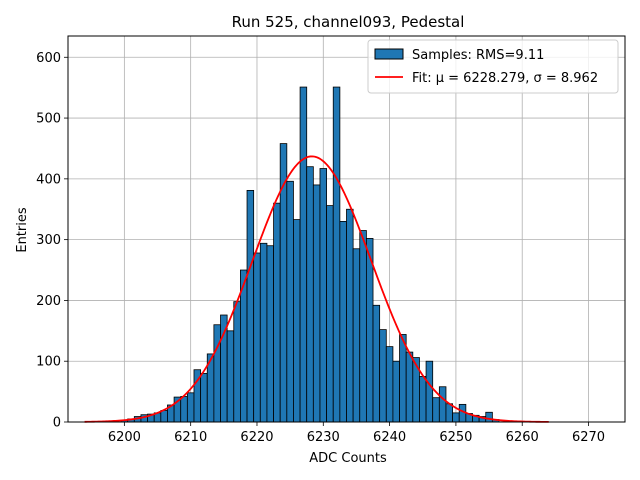 The height and width of the screenshot is (480, 640). What do you see at coordinates (455, 437) in the screenshot?
I see `x-tick-label: 6250` at bounding box center [455, 437].